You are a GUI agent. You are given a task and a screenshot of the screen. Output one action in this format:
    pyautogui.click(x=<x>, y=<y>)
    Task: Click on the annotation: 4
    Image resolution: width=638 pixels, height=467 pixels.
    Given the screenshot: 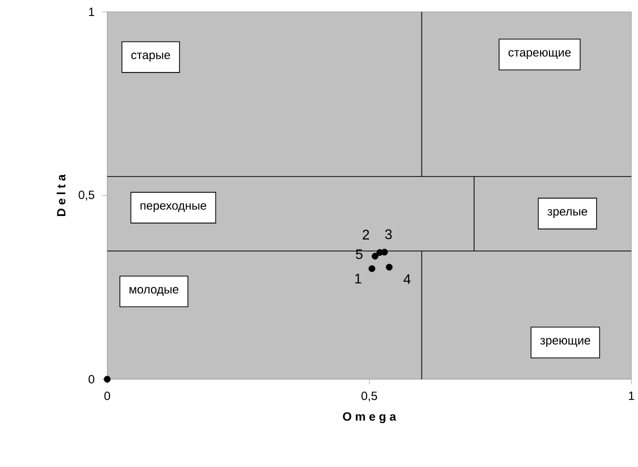 What is the action you would take?
    pyautogui.click(x=407, y=279)
    